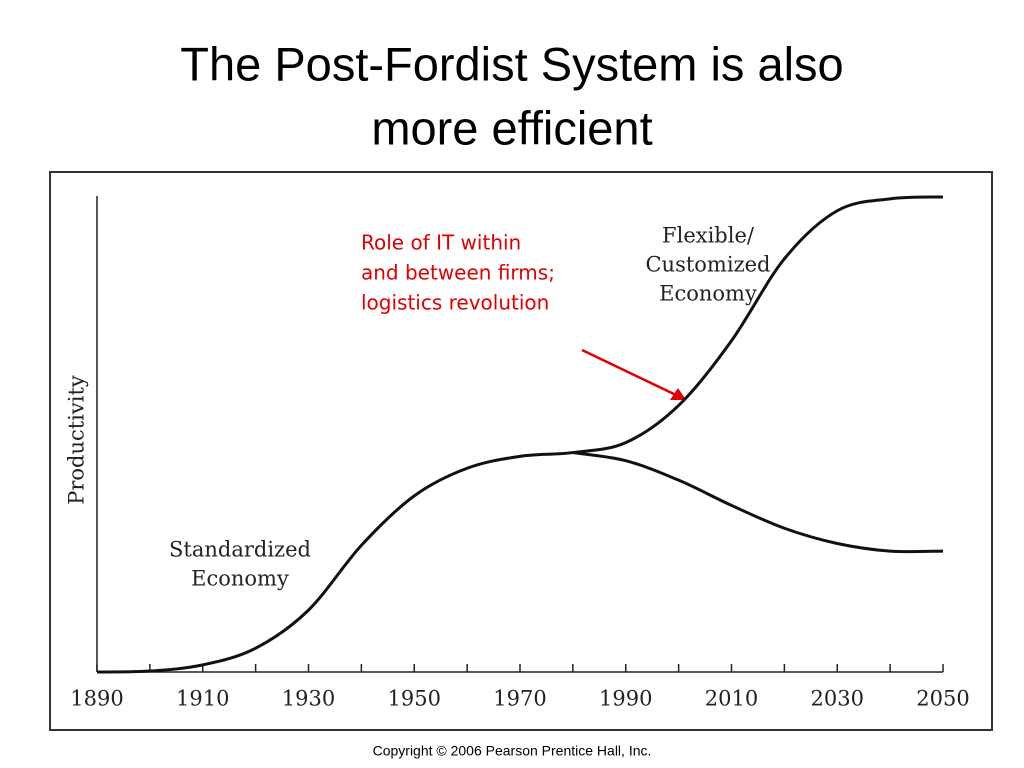 This screenshot has width=1024, height=768. I want to click on annotation: logistics revolution, so click(455, 303).